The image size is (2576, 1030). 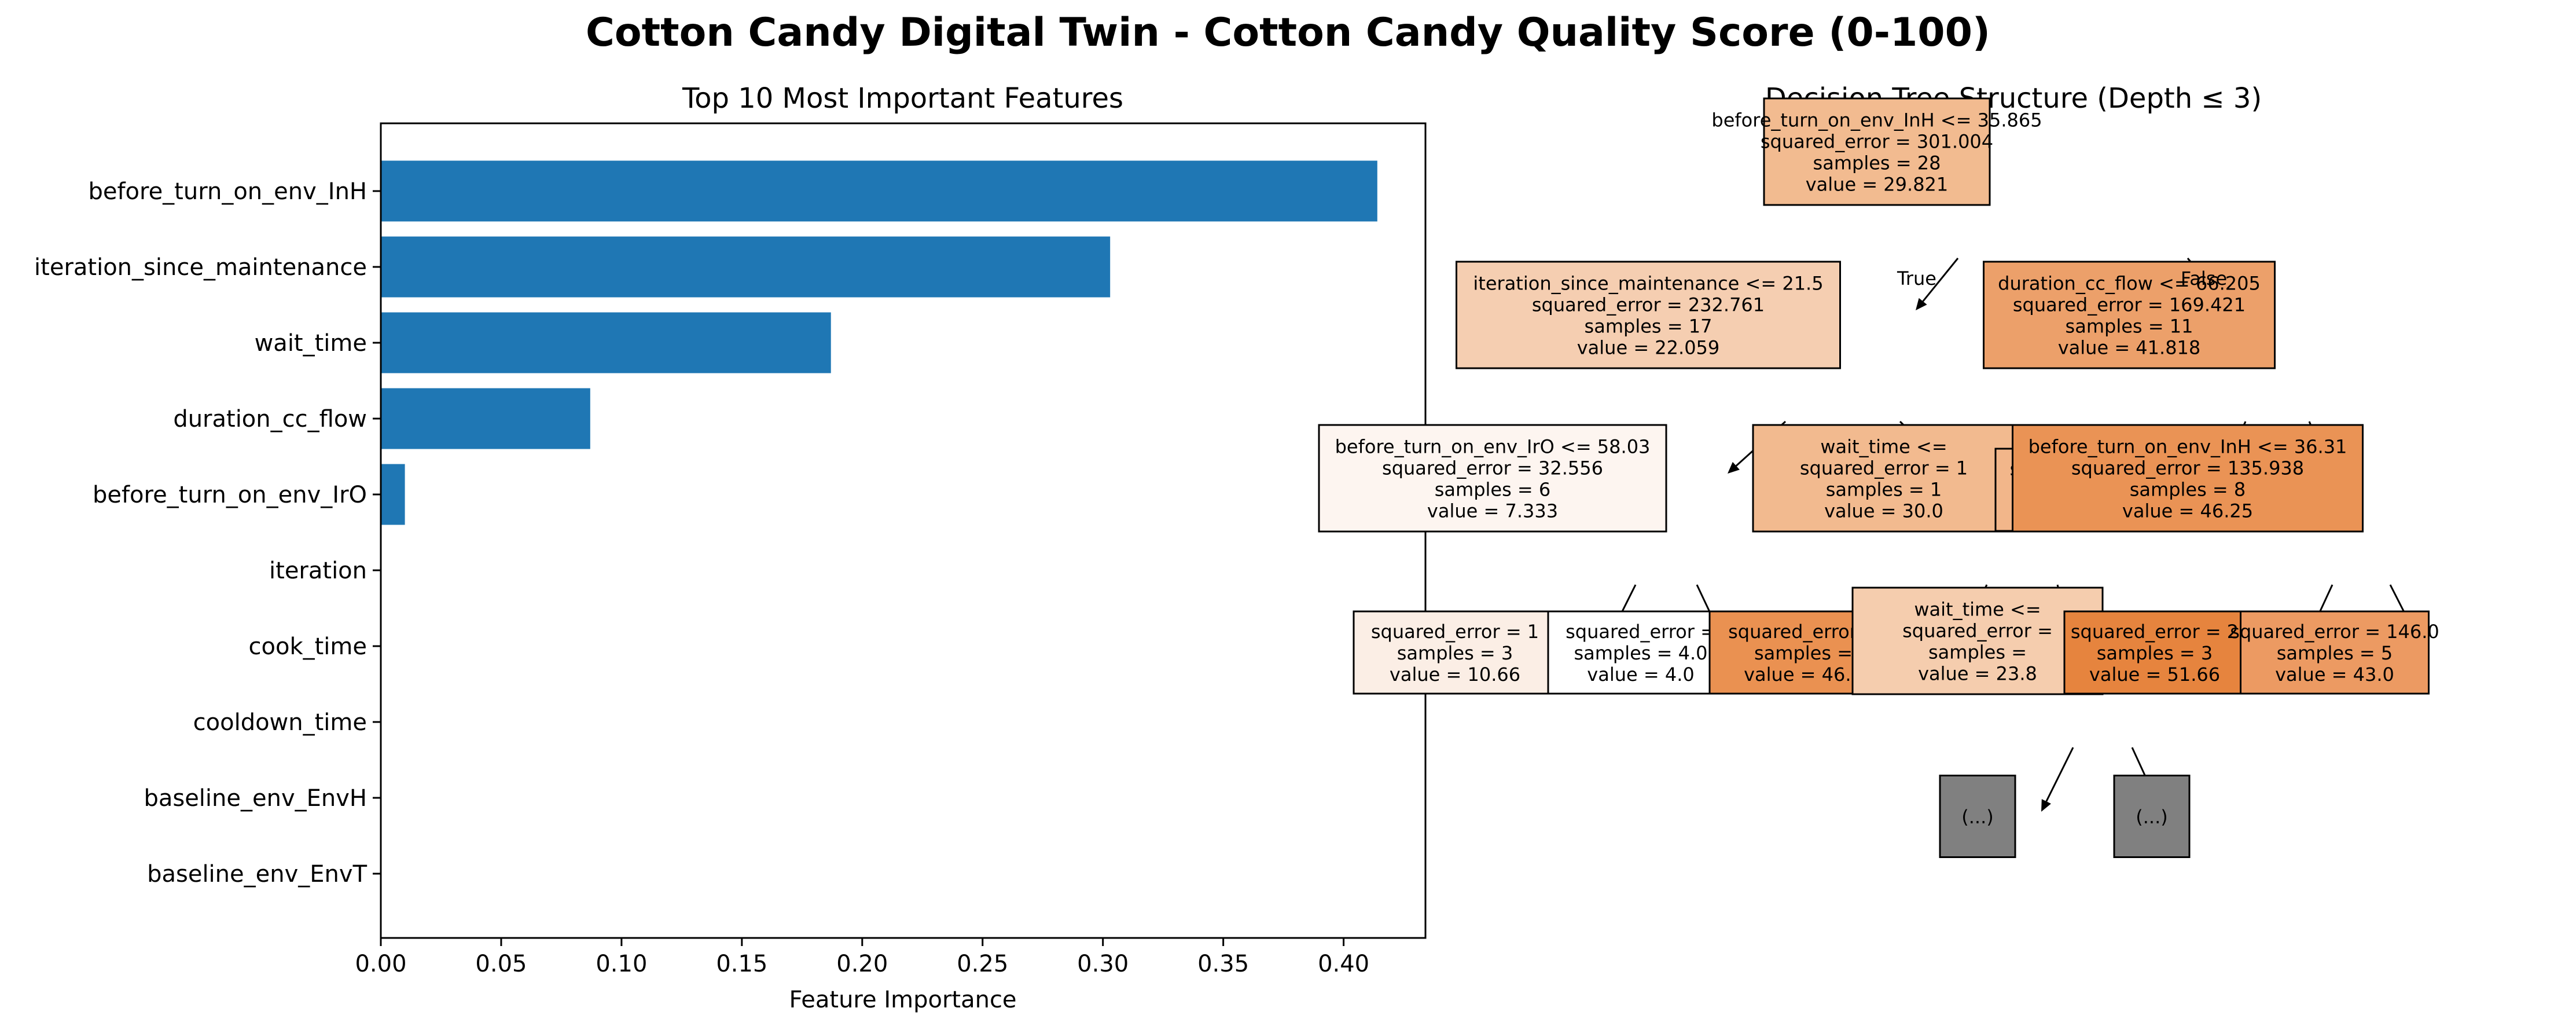 What do you see at coordinates (2334, 675) in the screenshot?
I see `tree-node-text: value = 43.0` at bounding box center [2334, 675].